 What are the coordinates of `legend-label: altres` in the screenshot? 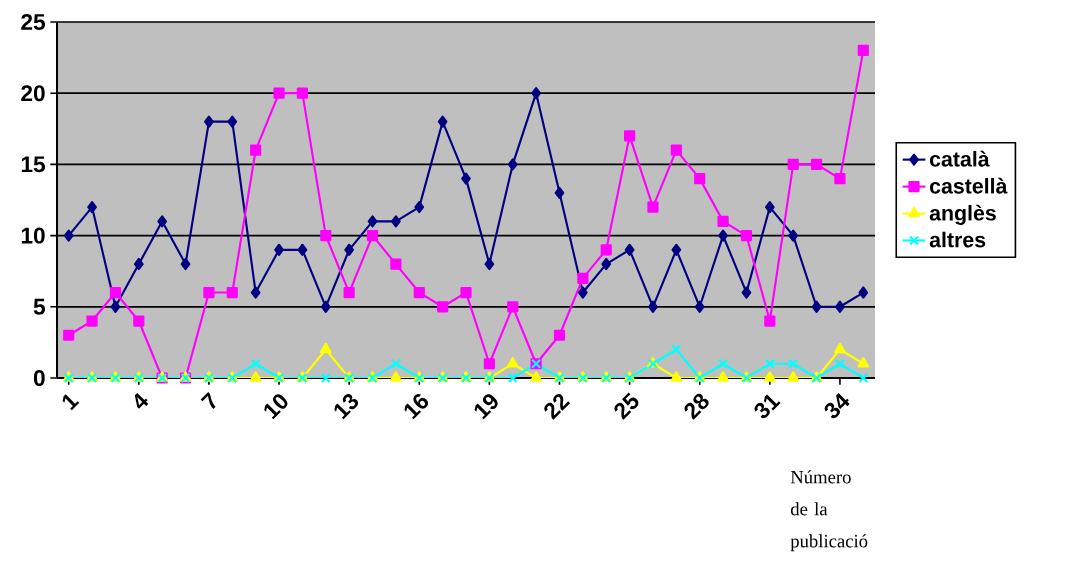 It's located at (957, 239).